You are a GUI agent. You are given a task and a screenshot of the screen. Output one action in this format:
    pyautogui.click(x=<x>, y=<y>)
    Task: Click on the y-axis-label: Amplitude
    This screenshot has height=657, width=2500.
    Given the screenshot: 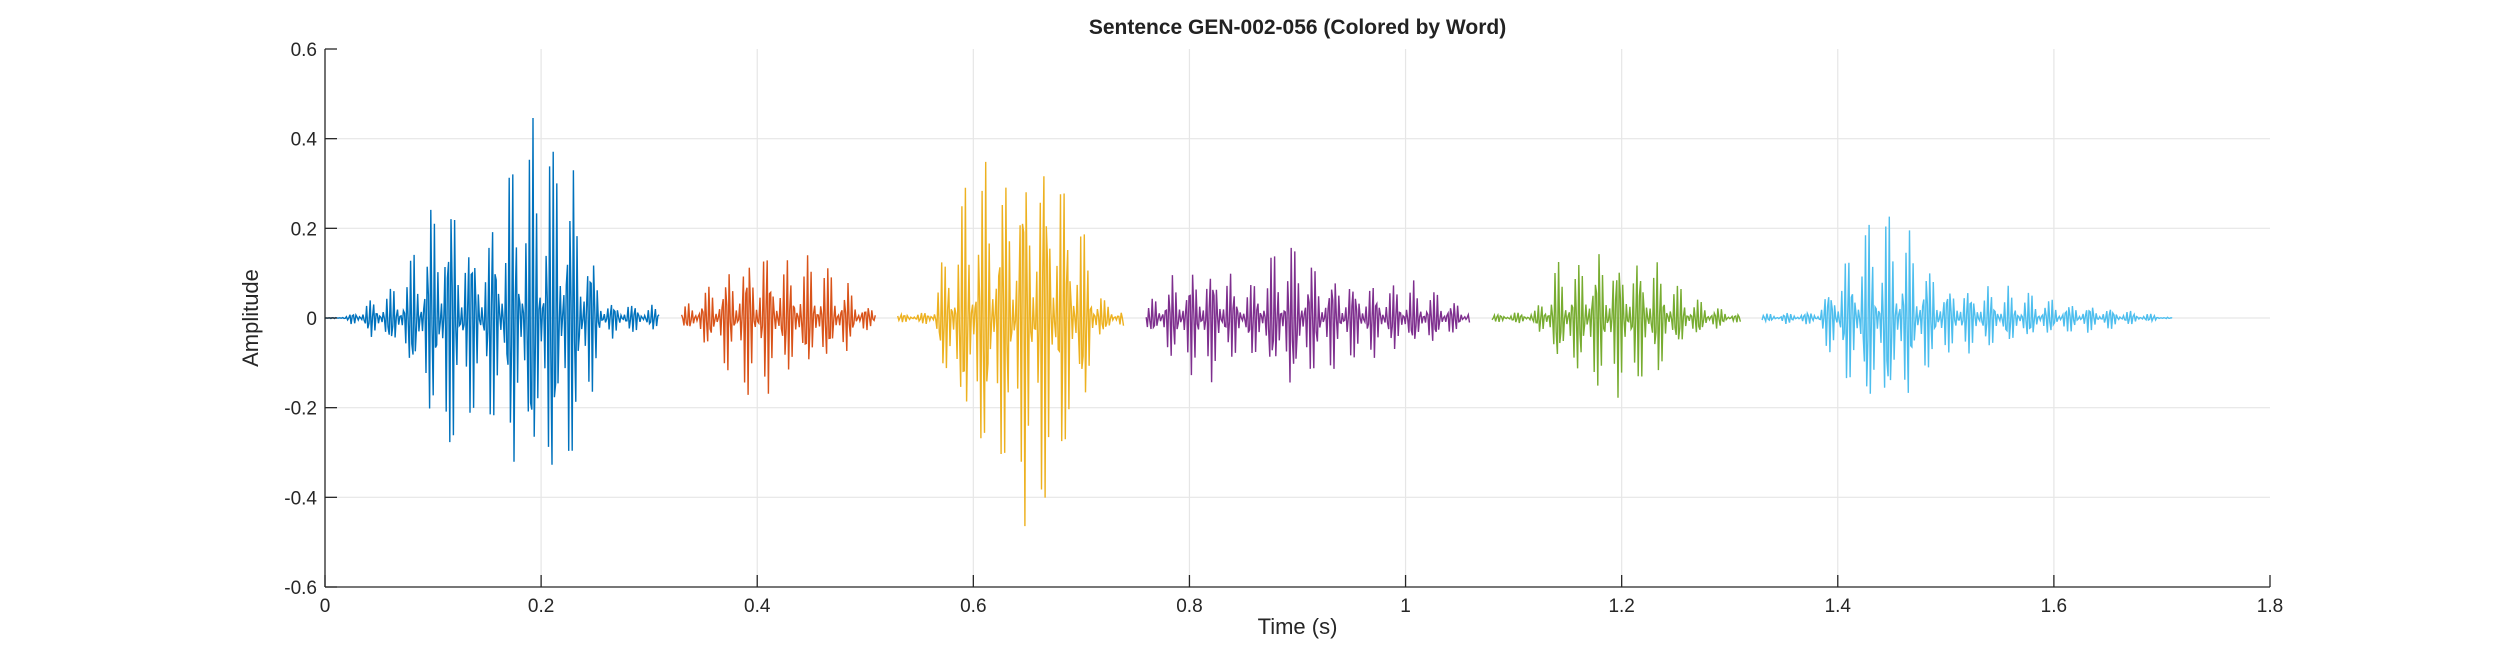 What is the action you would take?
    pyautogui.click(x=250, y=318)
    